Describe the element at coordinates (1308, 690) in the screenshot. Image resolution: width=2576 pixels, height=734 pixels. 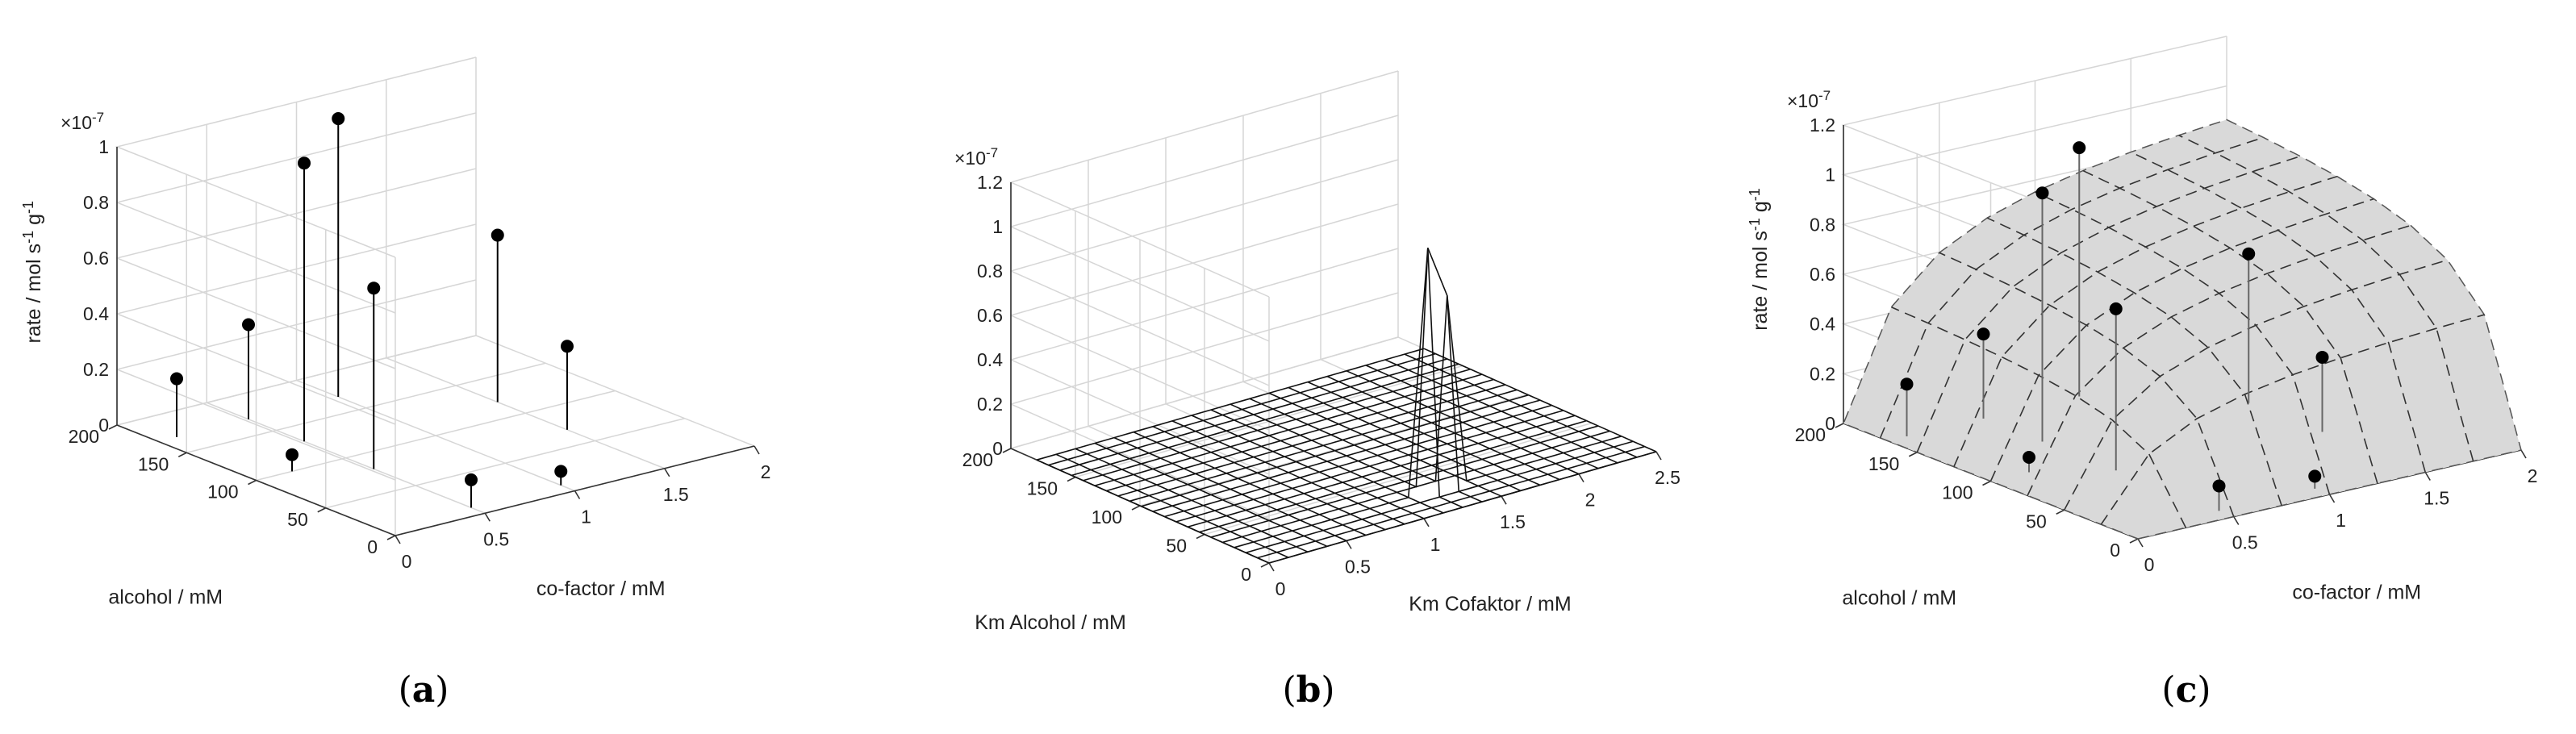
I see `panel-label-b: (b)` at that location.